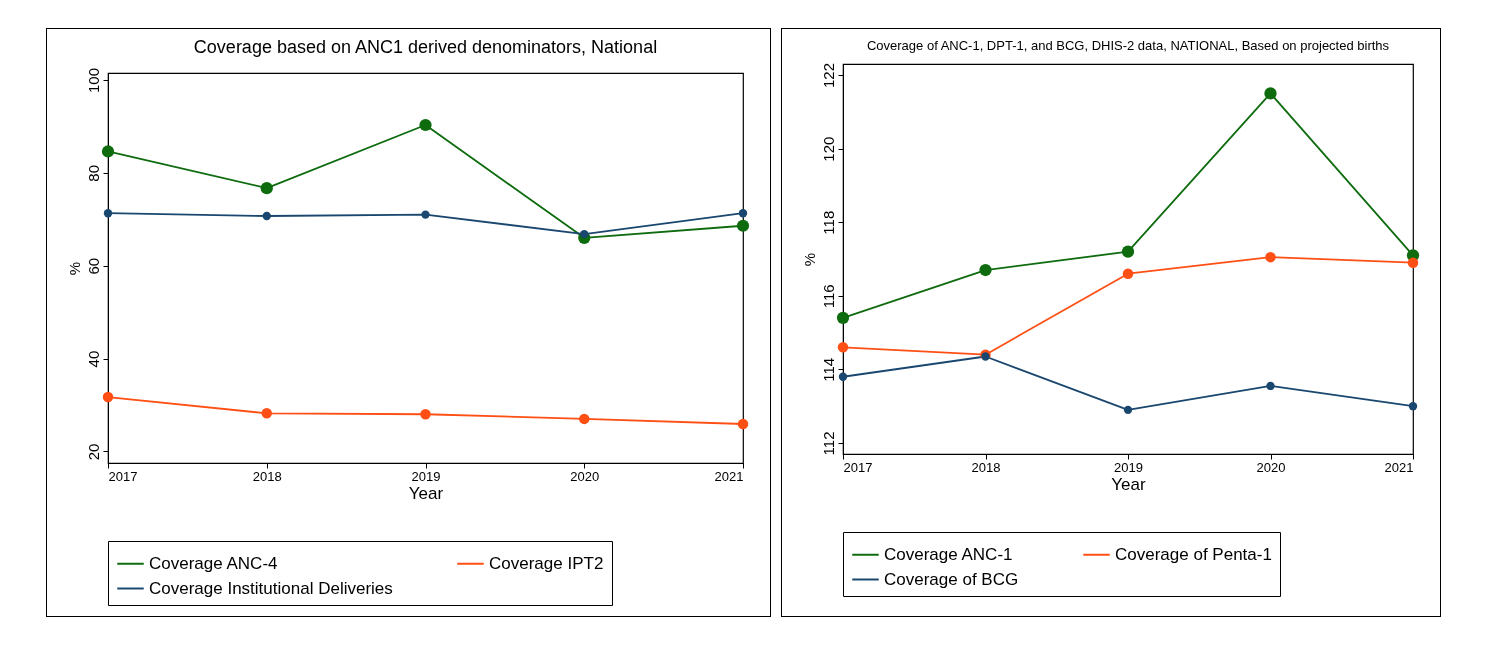 Image resolution: width=1504 pixels, height=671 pixels. What do you see at coordinates (1128, 45) in the screenshot?
I see `chart-title: Coverage of ANC-1, DPT-1, and BCG, DHIS-2 data, NATIONAL, Based on projected births` at bounding box center [1128, 45].